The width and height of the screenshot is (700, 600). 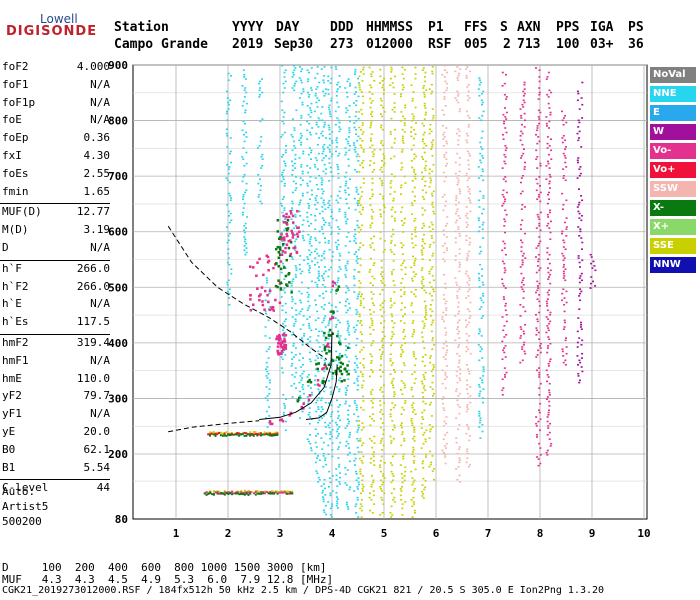 I want to click on o-trace-point, so click(x=302, y=407).